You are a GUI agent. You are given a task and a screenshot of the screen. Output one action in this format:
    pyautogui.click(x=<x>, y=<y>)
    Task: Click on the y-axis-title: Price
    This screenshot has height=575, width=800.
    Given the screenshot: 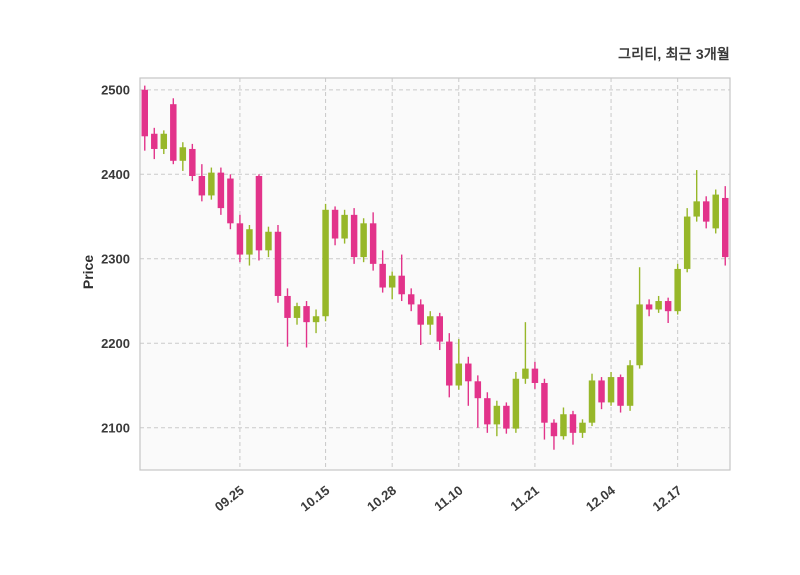 What is the action you would take?
    pyautogui.click(x=88, y=272)
    